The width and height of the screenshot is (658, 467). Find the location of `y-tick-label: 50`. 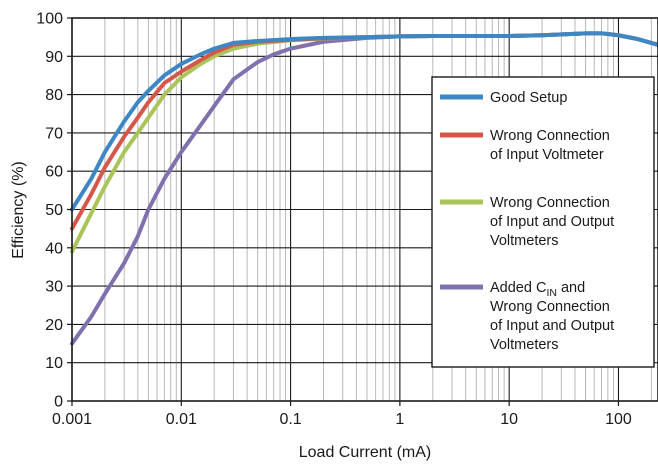

y-tick-label: 50 is located at coordinates (54, 210).